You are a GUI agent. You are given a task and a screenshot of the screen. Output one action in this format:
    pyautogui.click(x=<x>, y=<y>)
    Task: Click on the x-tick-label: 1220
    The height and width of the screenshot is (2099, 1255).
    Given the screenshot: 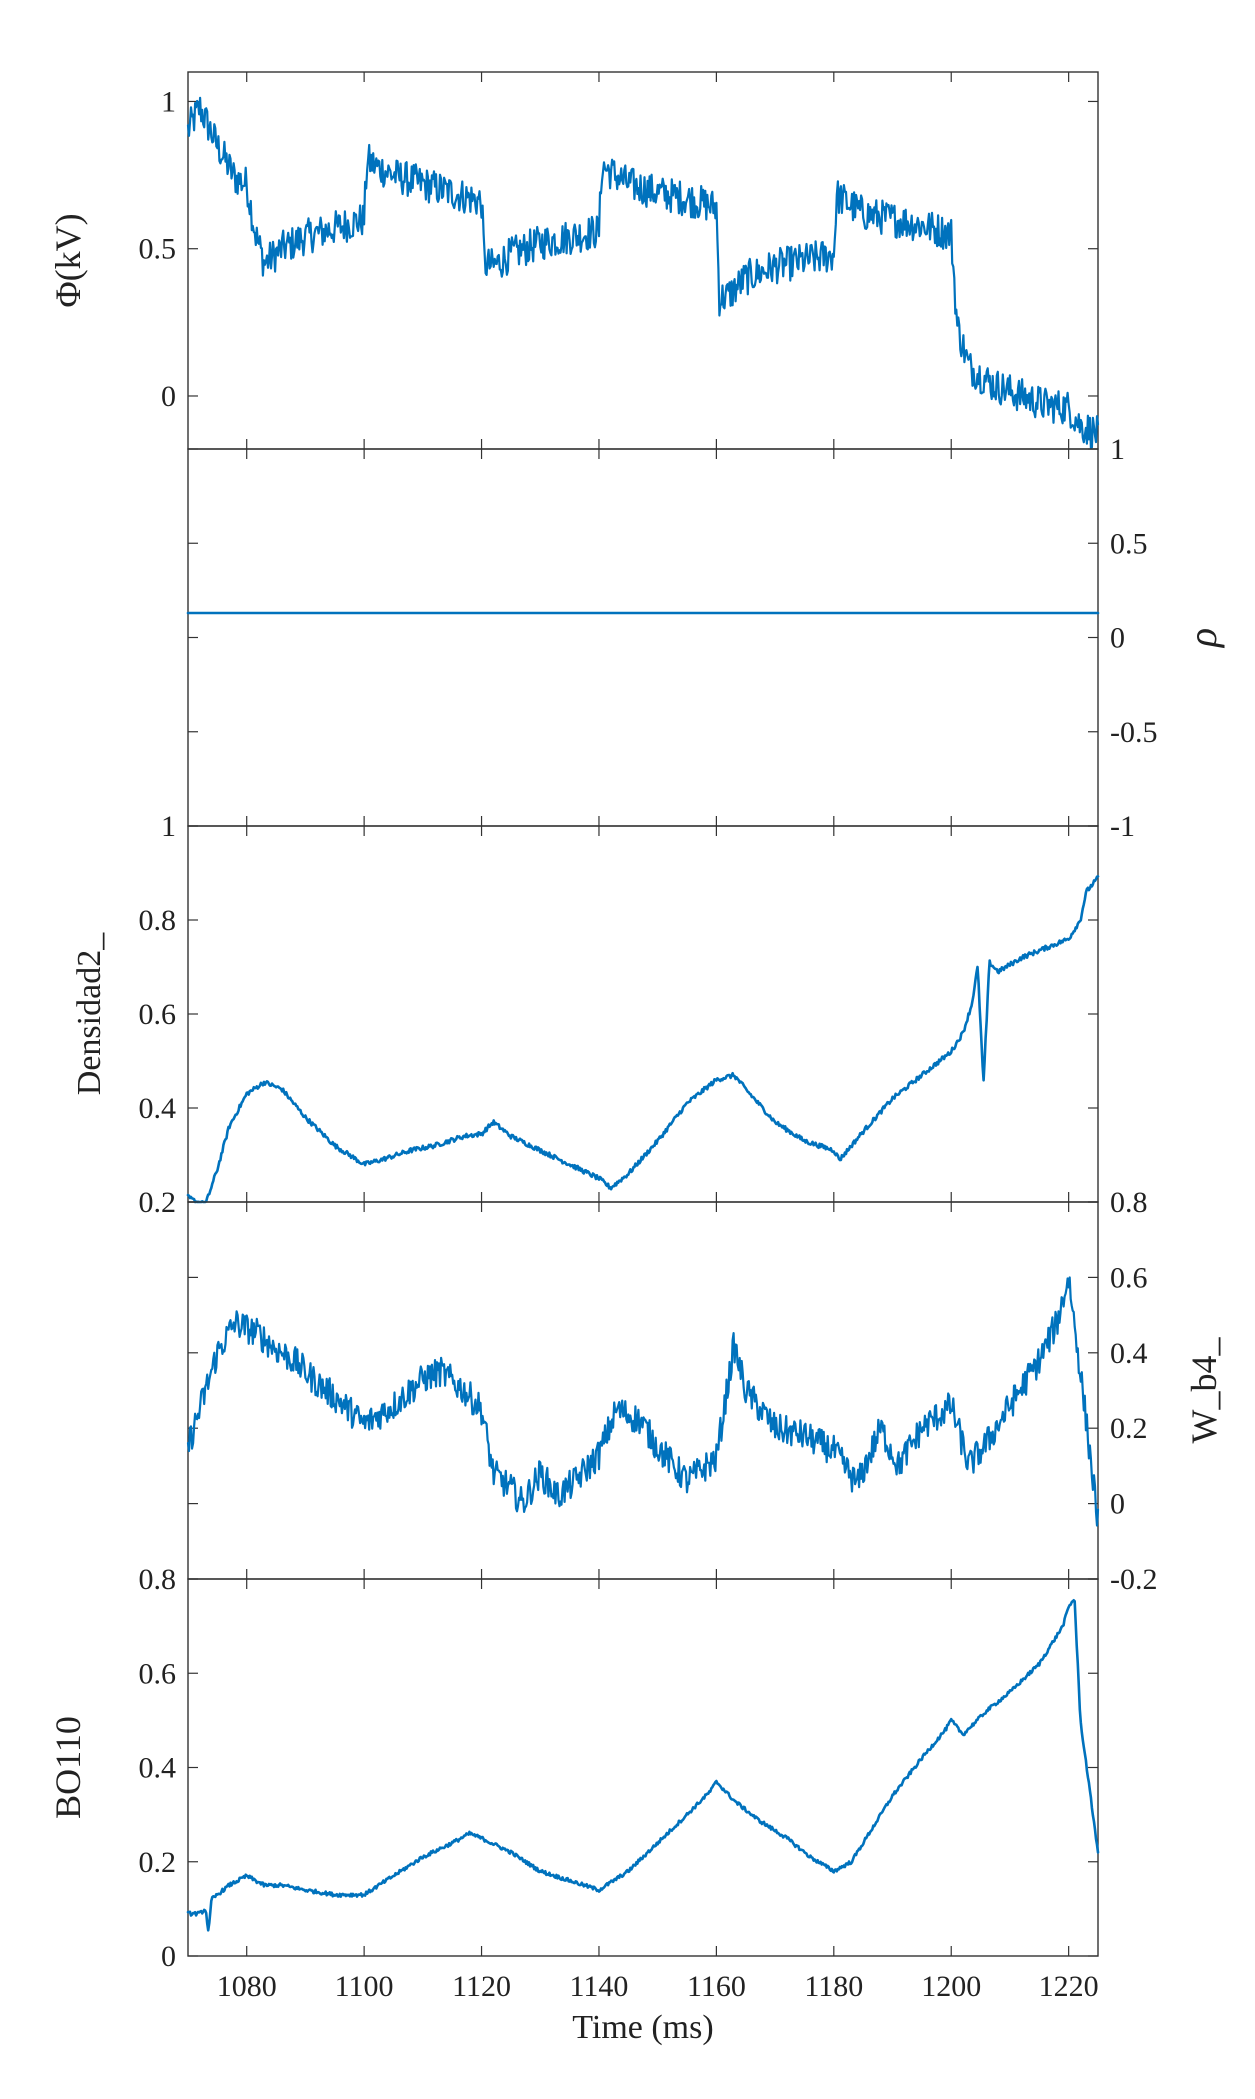 What is the action you would take?
    pyautogui.click(x=1069, y=1986)
    